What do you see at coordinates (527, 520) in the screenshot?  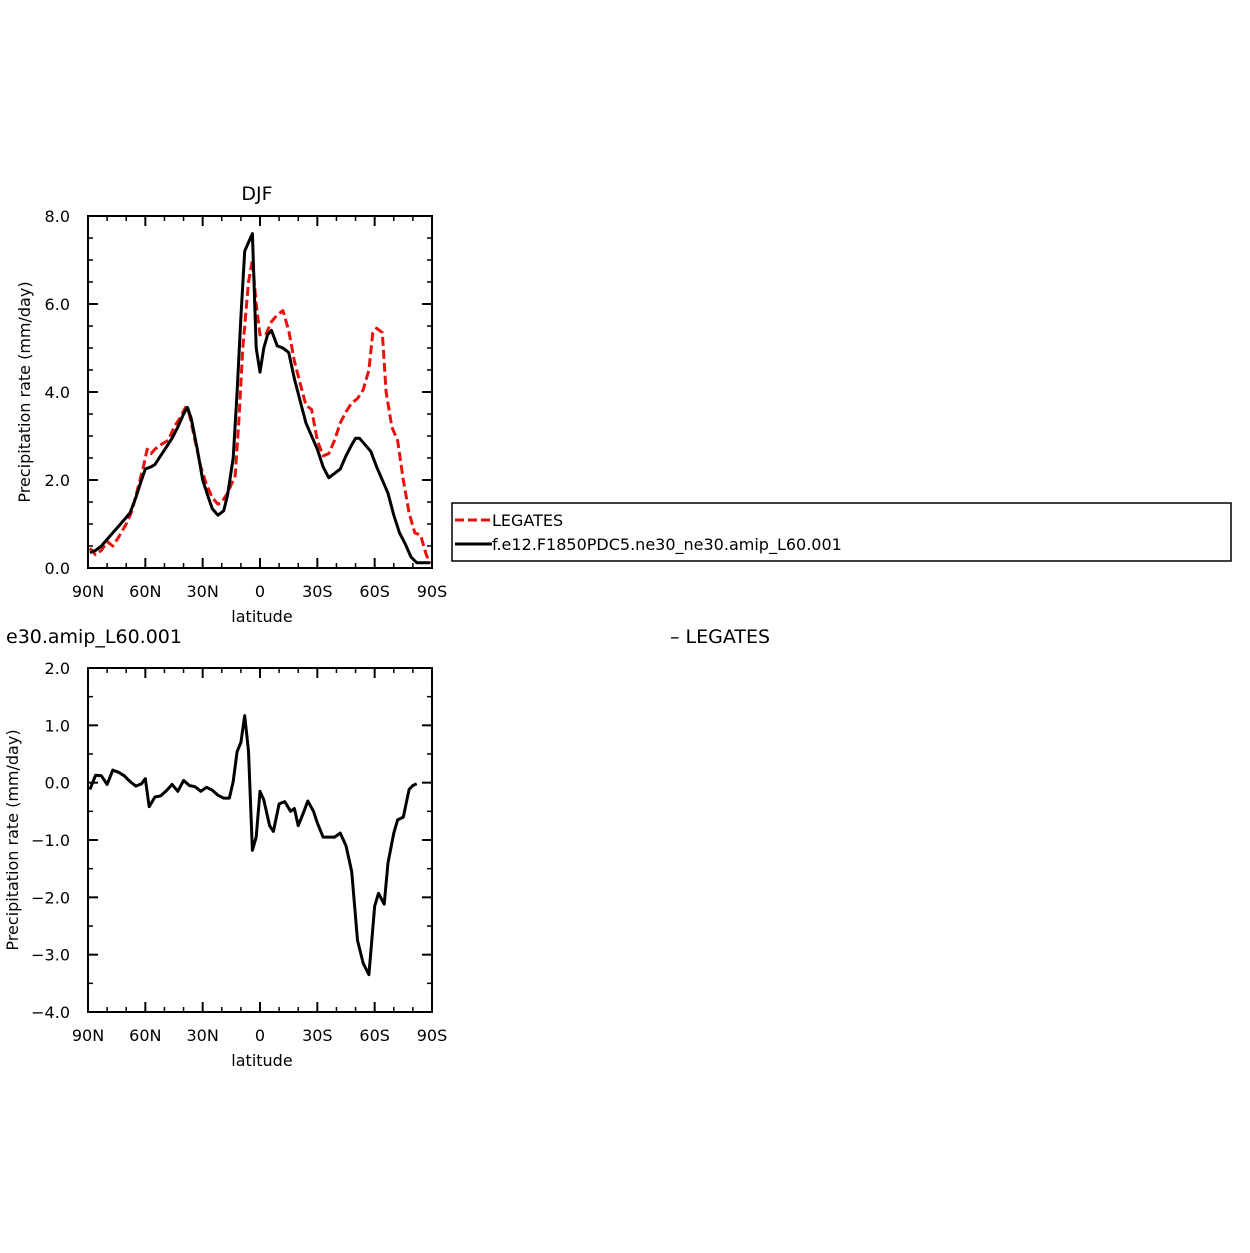 I see `legend-label: LEGATES` at bounding box center [527, 520].